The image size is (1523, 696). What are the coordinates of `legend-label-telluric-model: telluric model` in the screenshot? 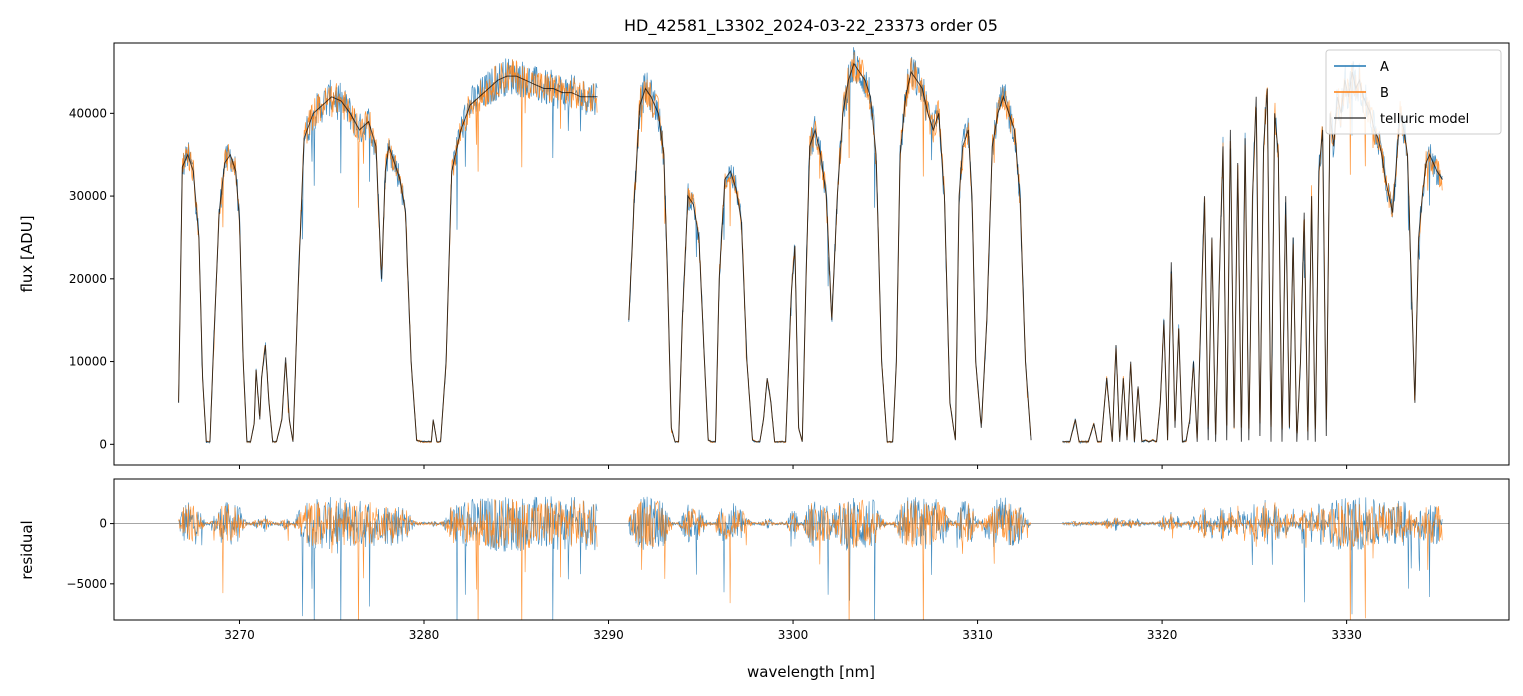 It's located at (1424, 119).